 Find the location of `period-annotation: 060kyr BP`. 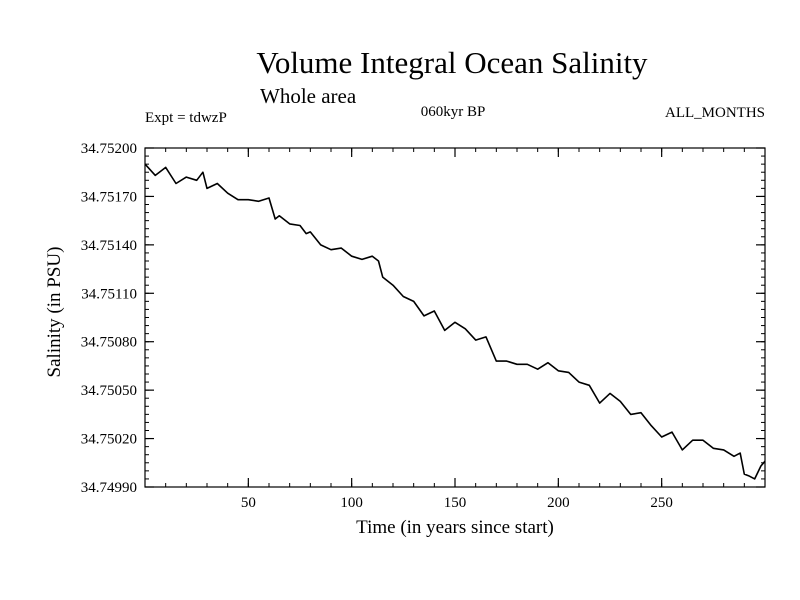

period-annotation: 060kyr BP is located at coordinates (453, 112).